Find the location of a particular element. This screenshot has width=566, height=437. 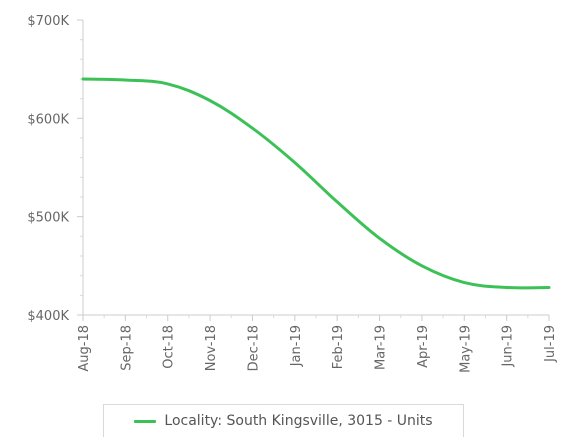

y-tick-label: $700K is located at coordinates (48, 21).